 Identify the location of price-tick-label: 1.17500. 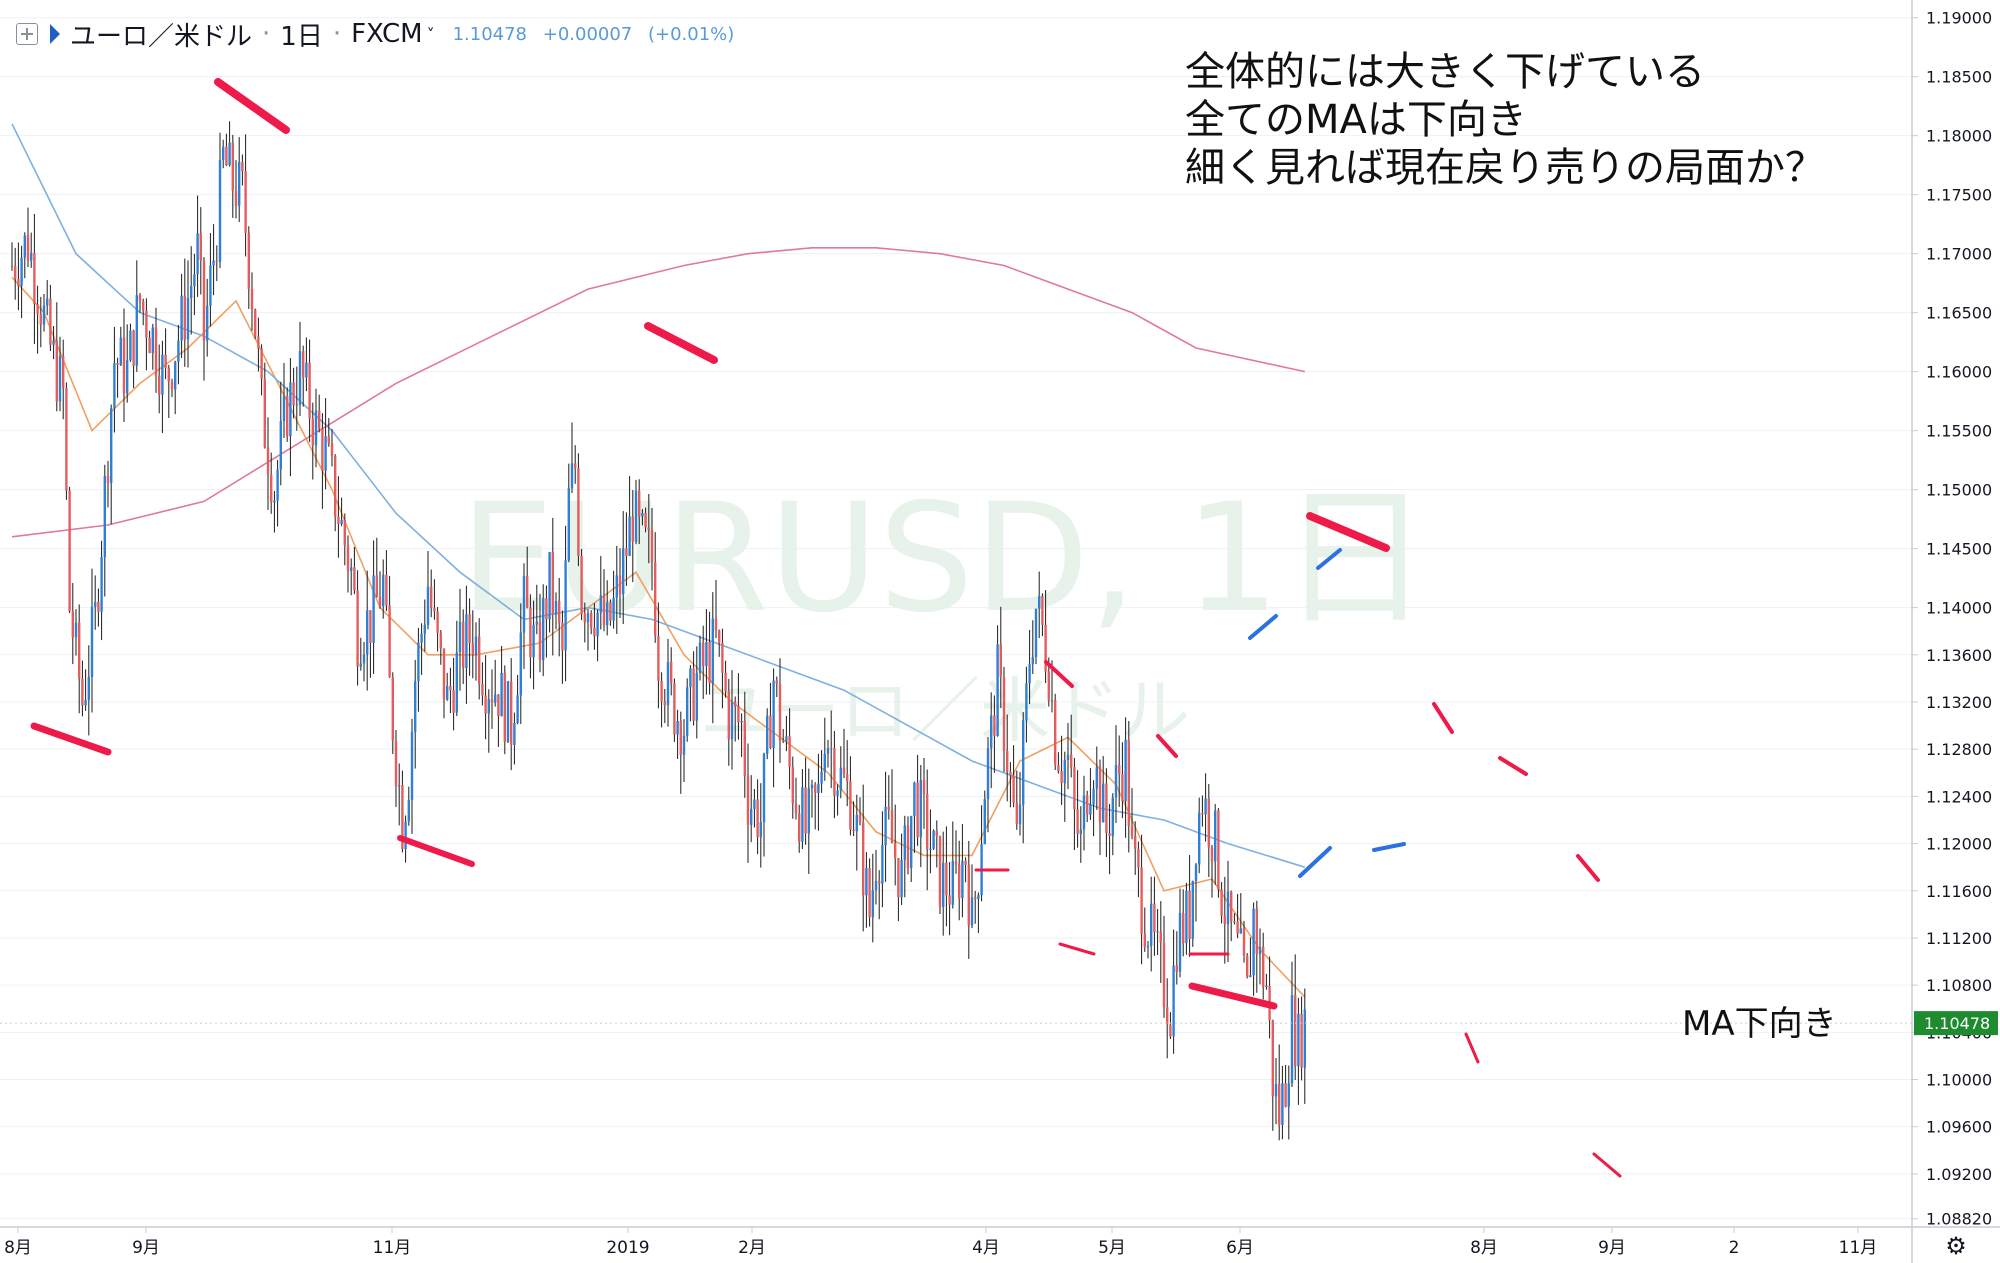
(1959, 195).